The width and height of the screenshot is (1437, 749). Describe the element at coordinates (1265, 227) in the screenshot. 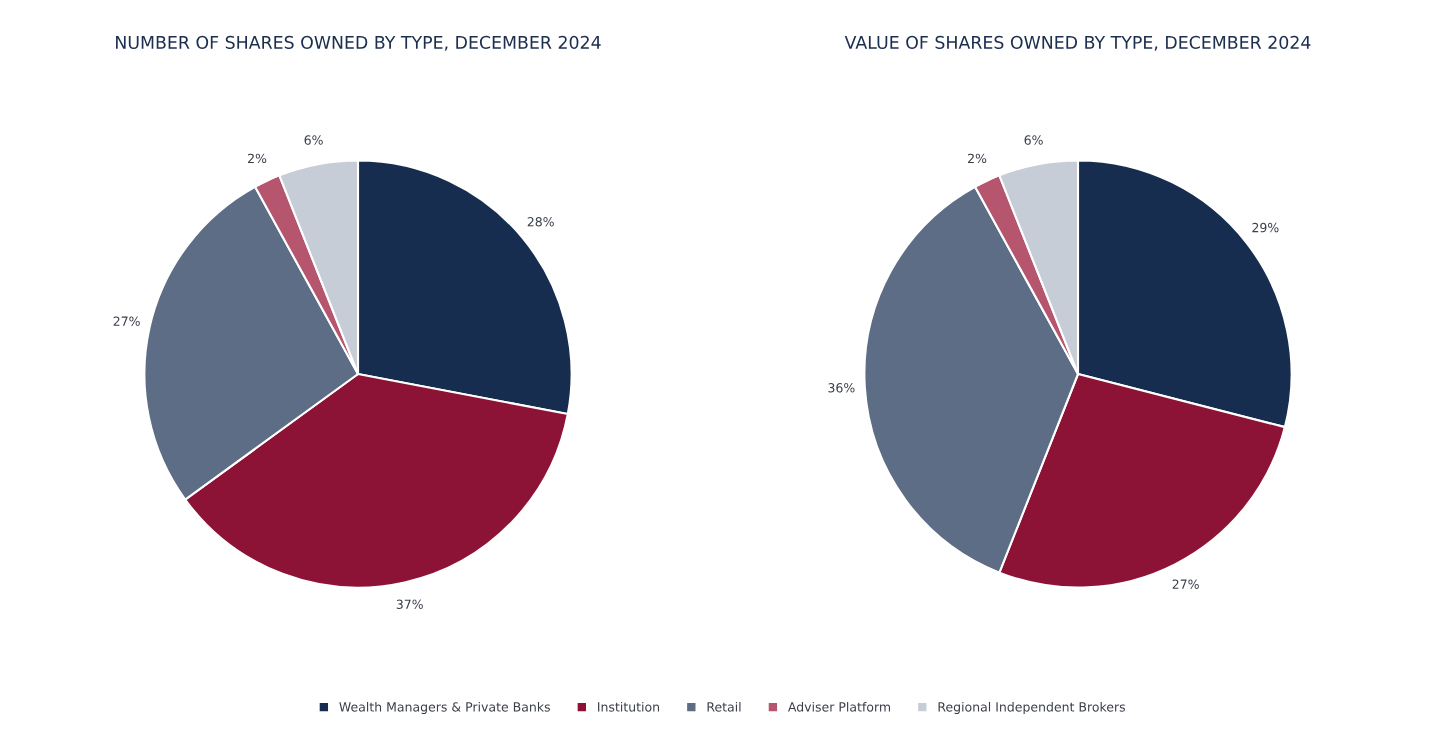

I see `data-label: 29%` at that location.